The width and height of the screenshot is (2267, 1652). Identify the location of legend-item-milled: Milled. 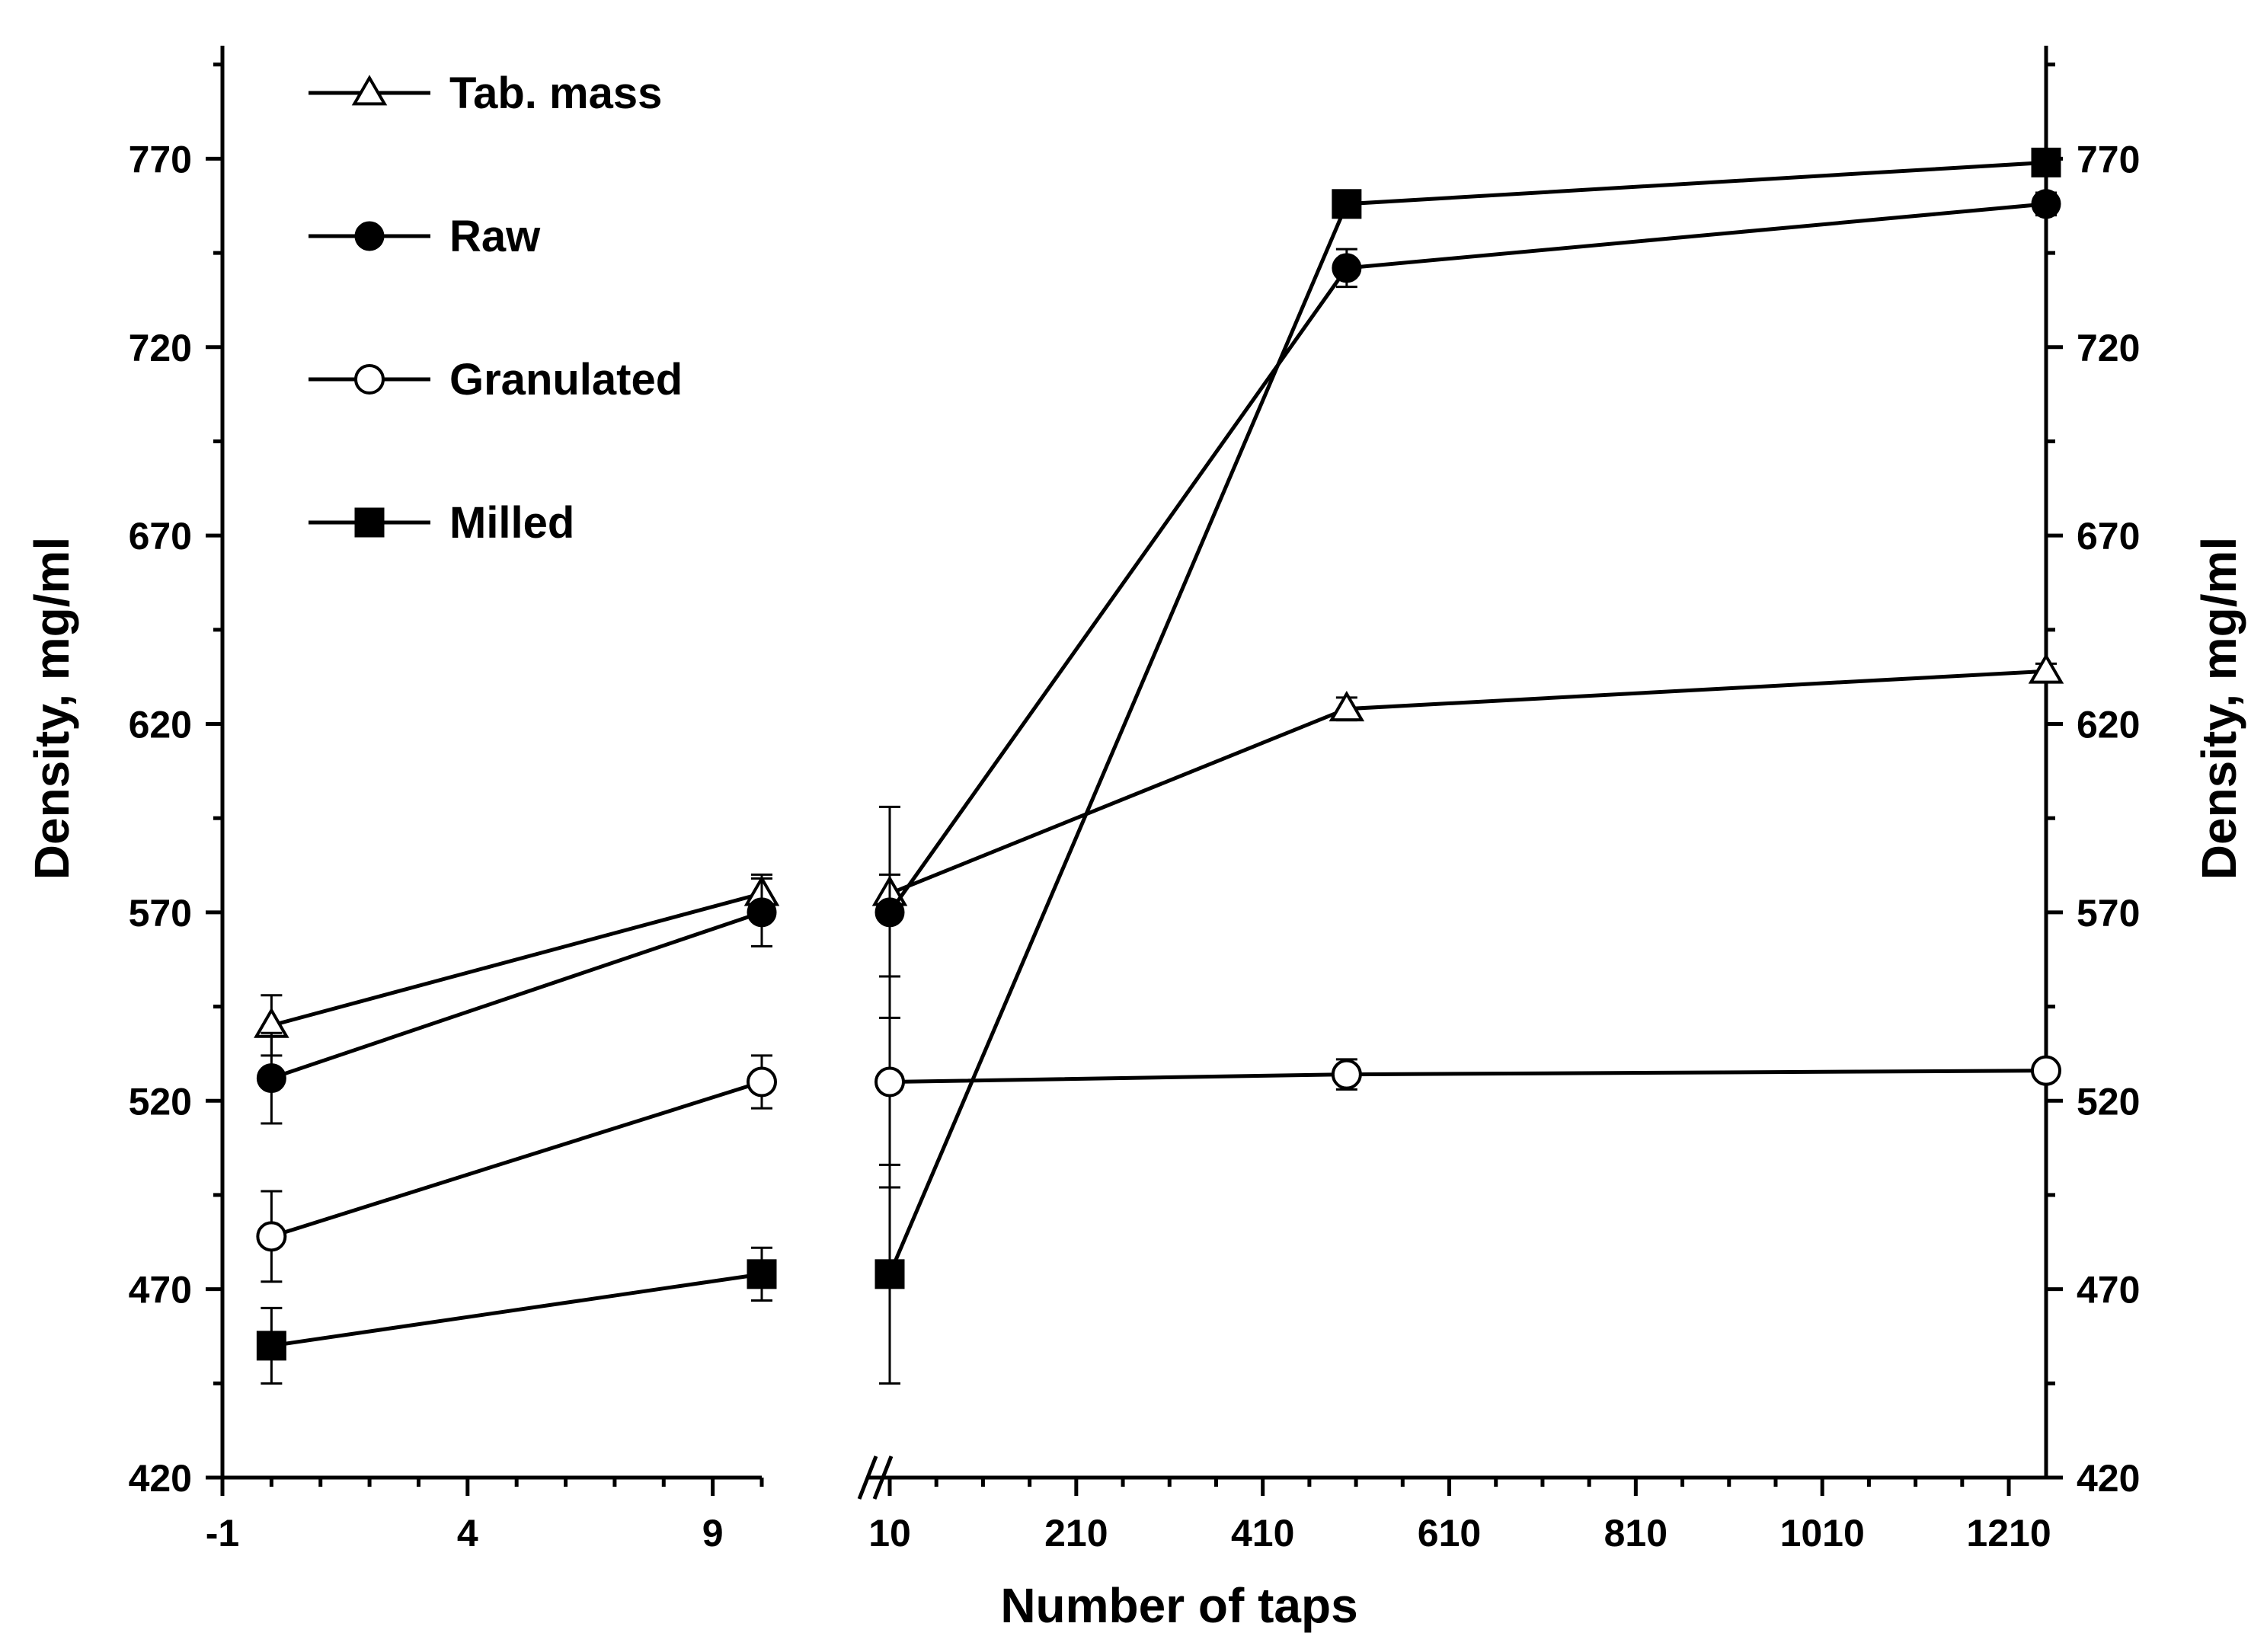
(441, 523).